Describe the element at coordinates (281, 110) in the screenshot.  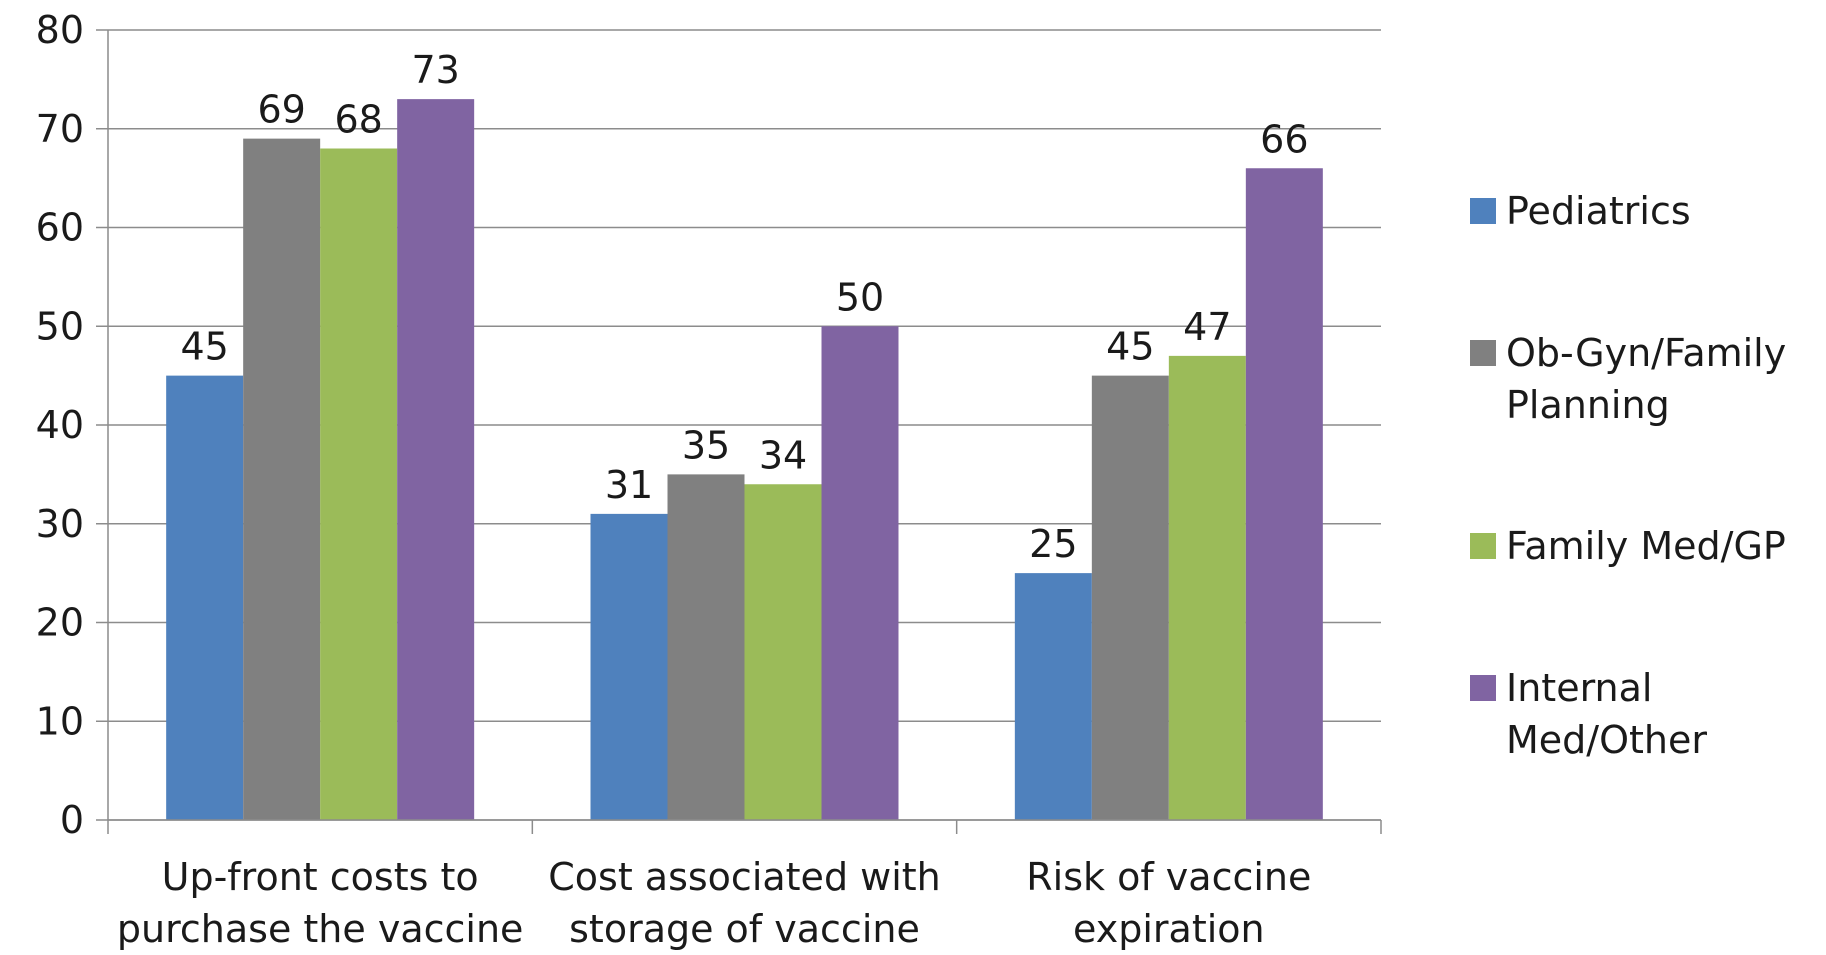
I see `data-label: 69` at that location.